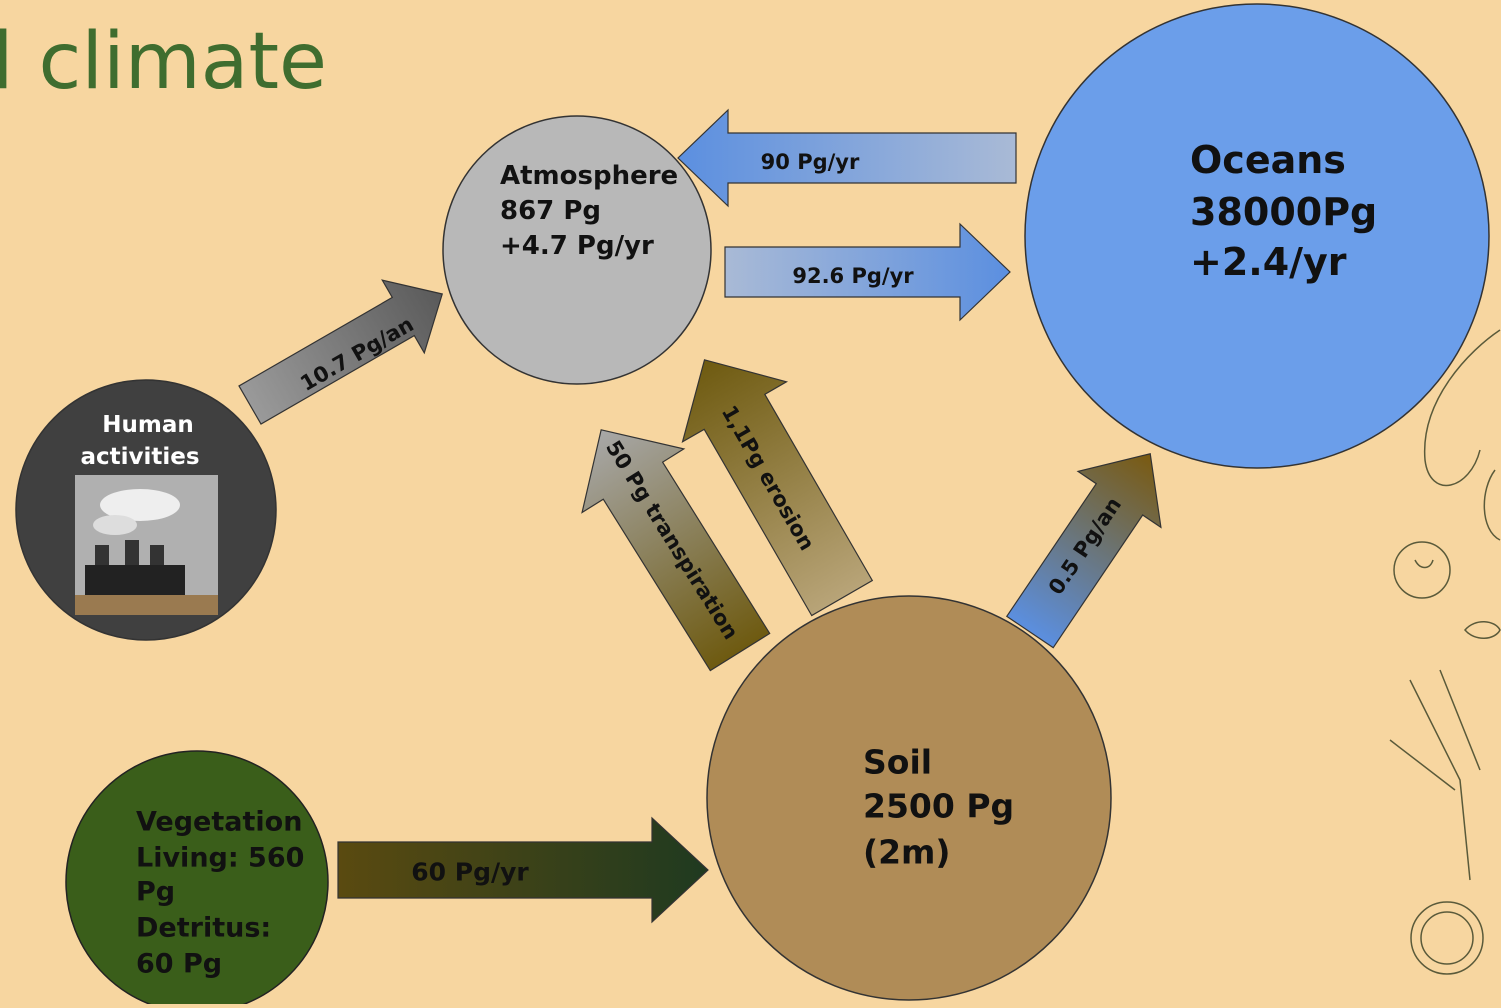 The width and height of the screenshot is (1501, 1008). I want to click on node-text: +4.7 Pg/yr, so click(577, 246).